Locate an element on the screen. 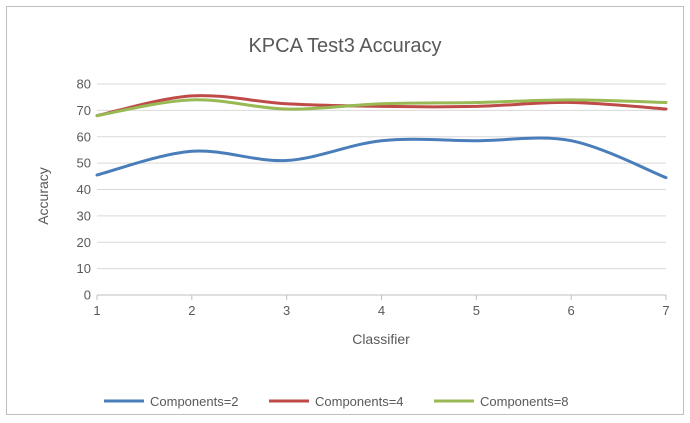  y-tick-label: 0 is located at coordinates (87, 295).